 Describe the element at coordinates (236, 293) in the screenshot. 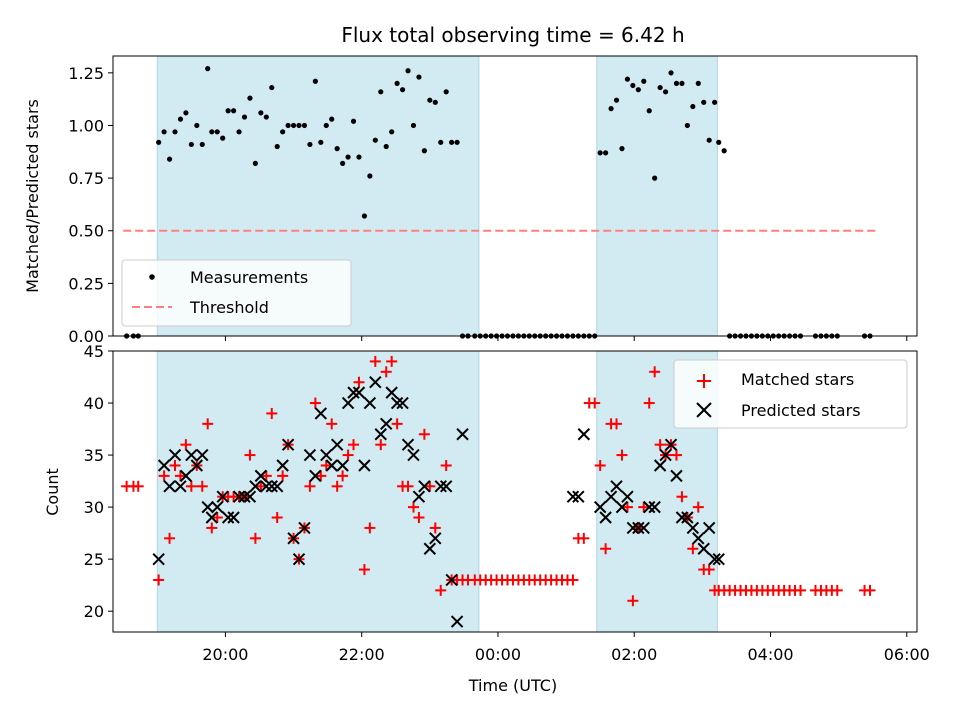

I see `top-legend: Measurements Threshold` at that location.